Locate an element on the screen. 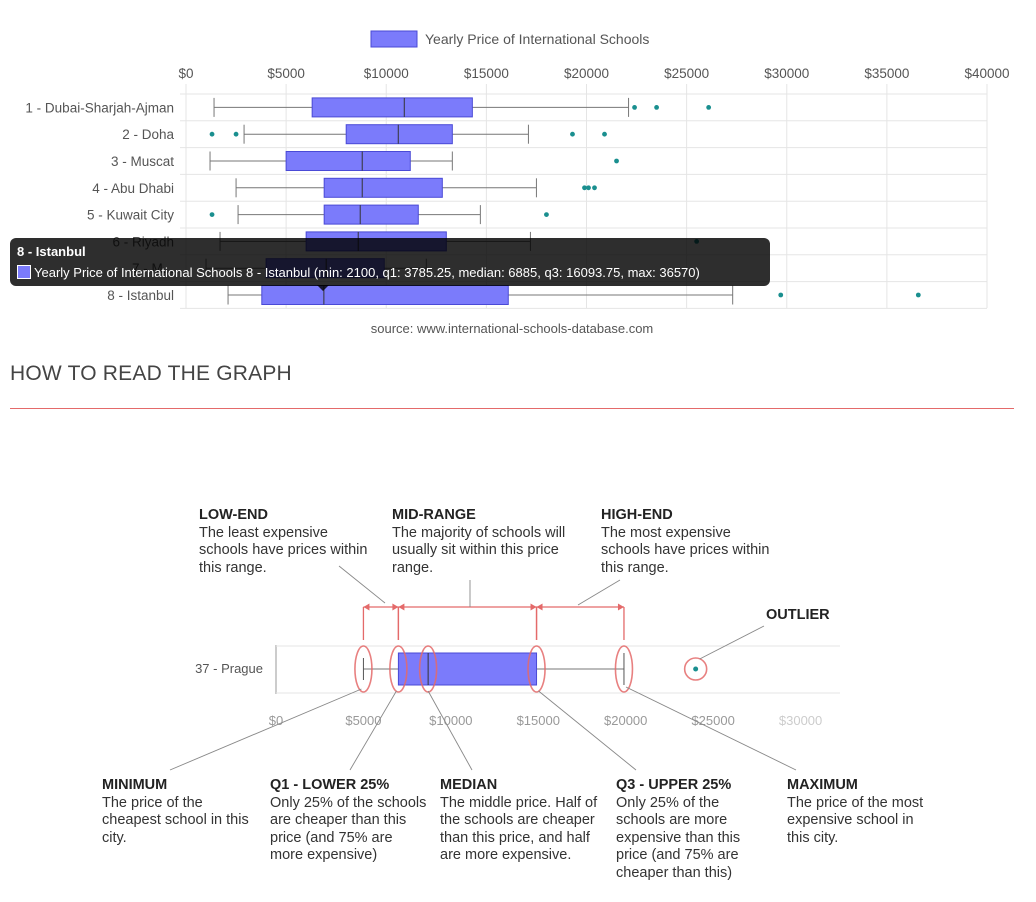  y-category-label: 4 - Abu Dhabi is located at coordinates (133, 188).